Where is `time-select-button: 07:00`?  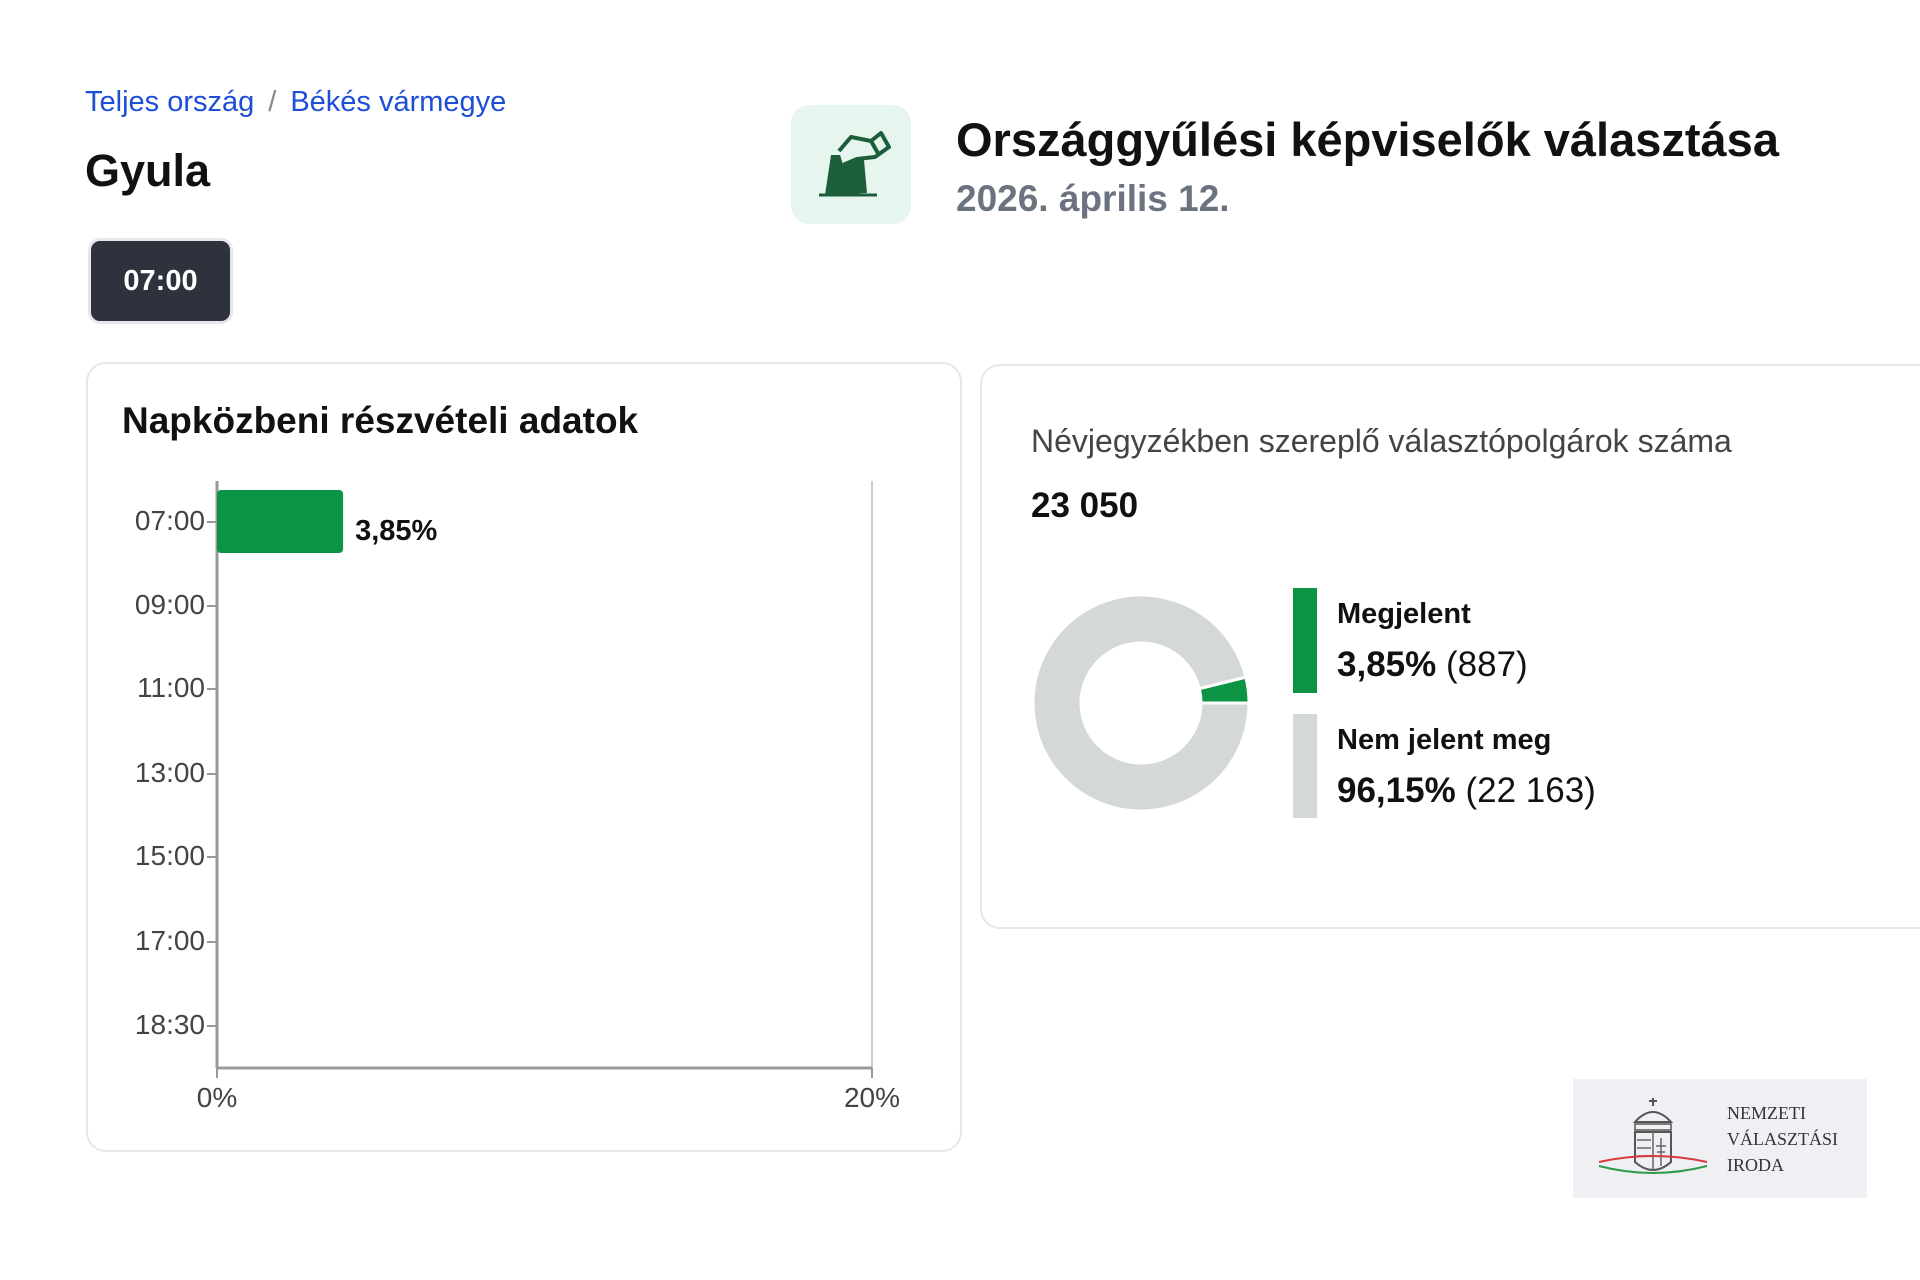 time-select-button: 07:00 is located at coordinates (160, 281).